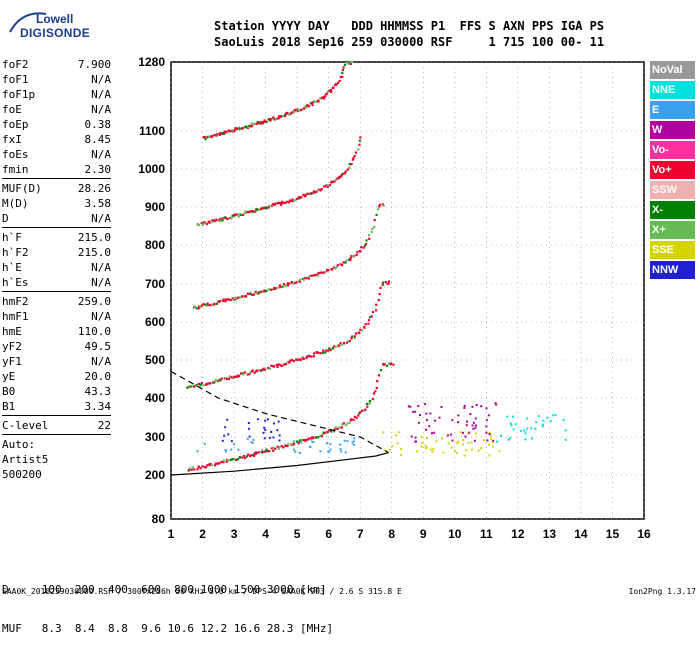  Describe the element at coordinates (328, 534) in the screenshot. I see `x-tick-label: 6` at that location.